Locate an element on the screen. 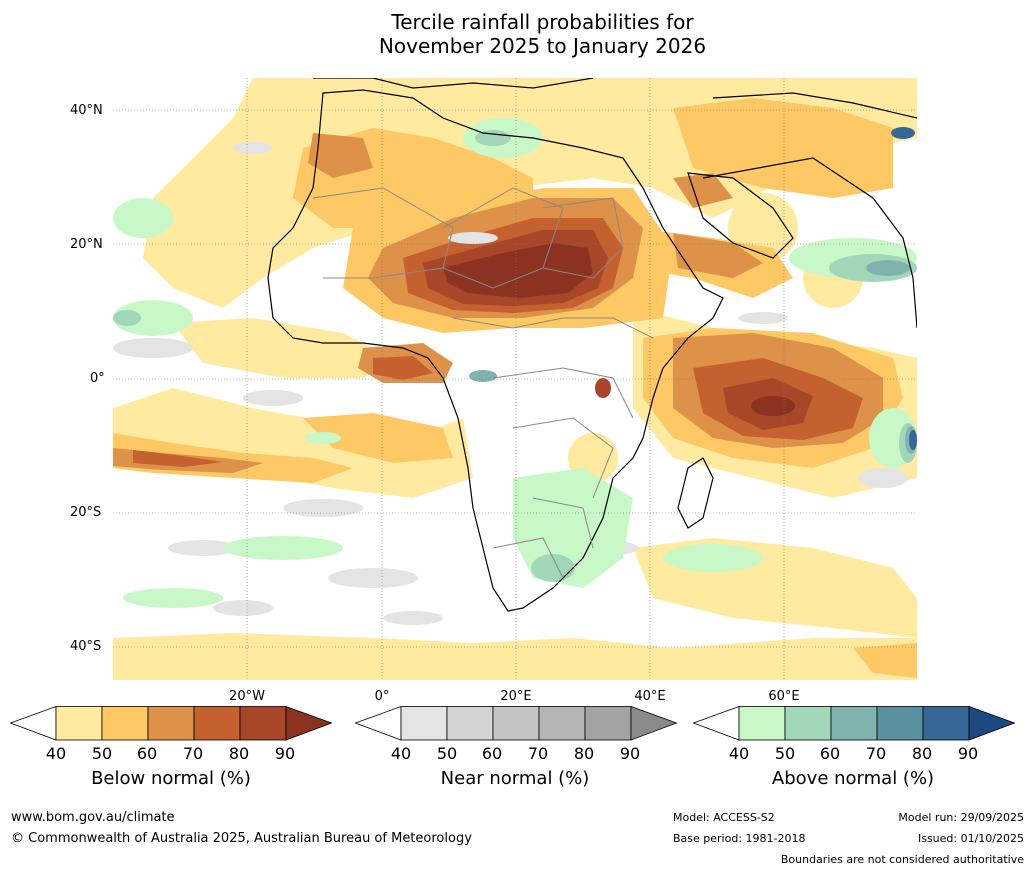 The image size is (1035, 873). above-normal-over-arrow is located at coordinates (991, 723).